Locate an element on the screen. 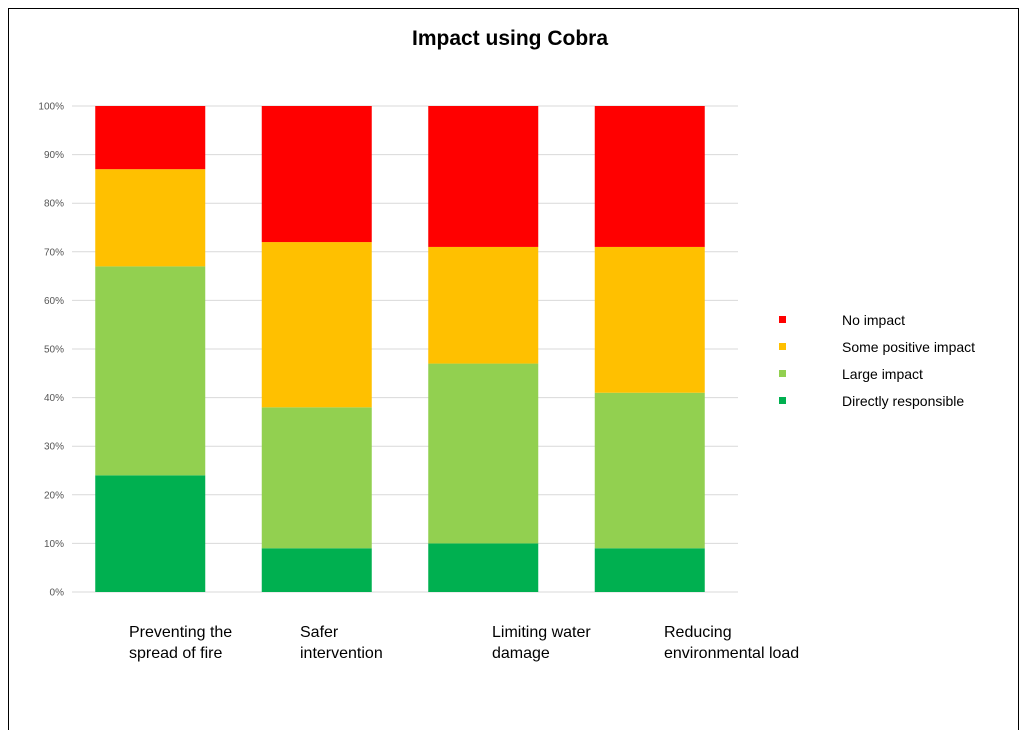 Image resolution: width=1020 pixels, height=730 pixels. y-tick-label: 20% is located at coordinates (54, 495).